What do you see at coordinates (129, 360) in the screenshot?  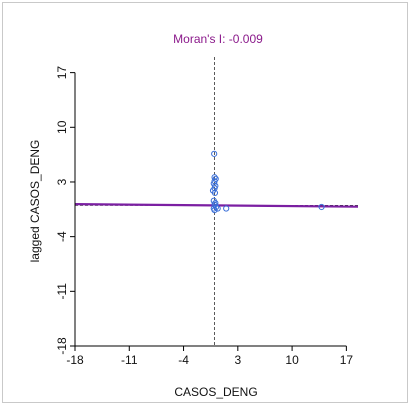 I see `x-tick-label: -11` at bounding box center [129, 360].